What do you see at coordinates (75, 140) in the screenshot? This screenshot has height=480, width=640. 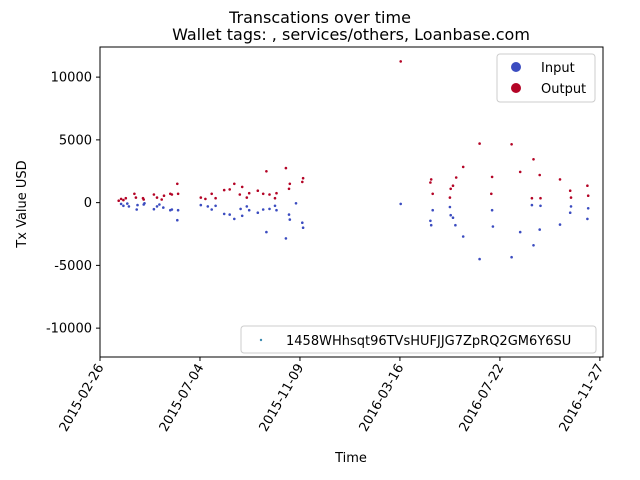 I see `y-tick-label: 5000` at bounding box center [75, 140].